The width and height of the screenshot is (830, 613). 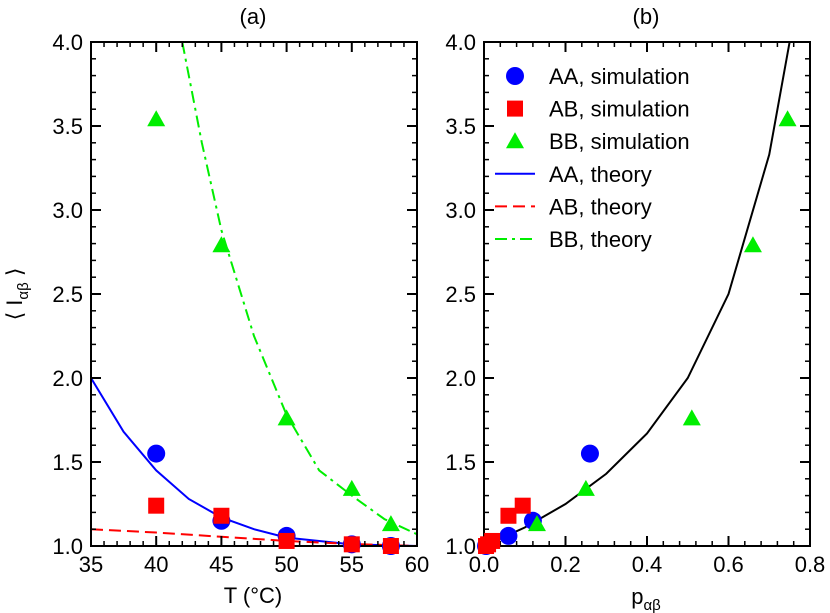 I want to click on legend-label: AA, theory, so click(x=600, y=174).